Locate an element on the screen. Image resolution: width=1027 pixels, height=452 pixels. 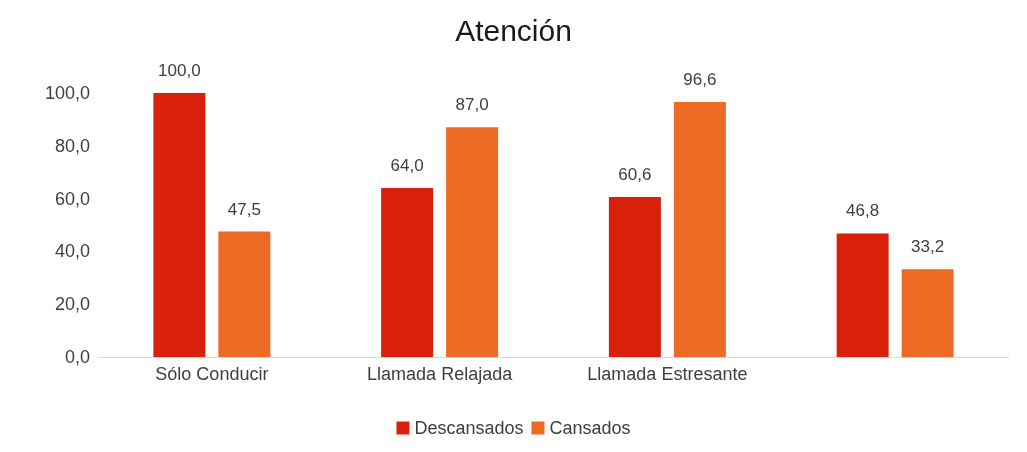
data-label: 60,6 is located at coordinates (635, 175).